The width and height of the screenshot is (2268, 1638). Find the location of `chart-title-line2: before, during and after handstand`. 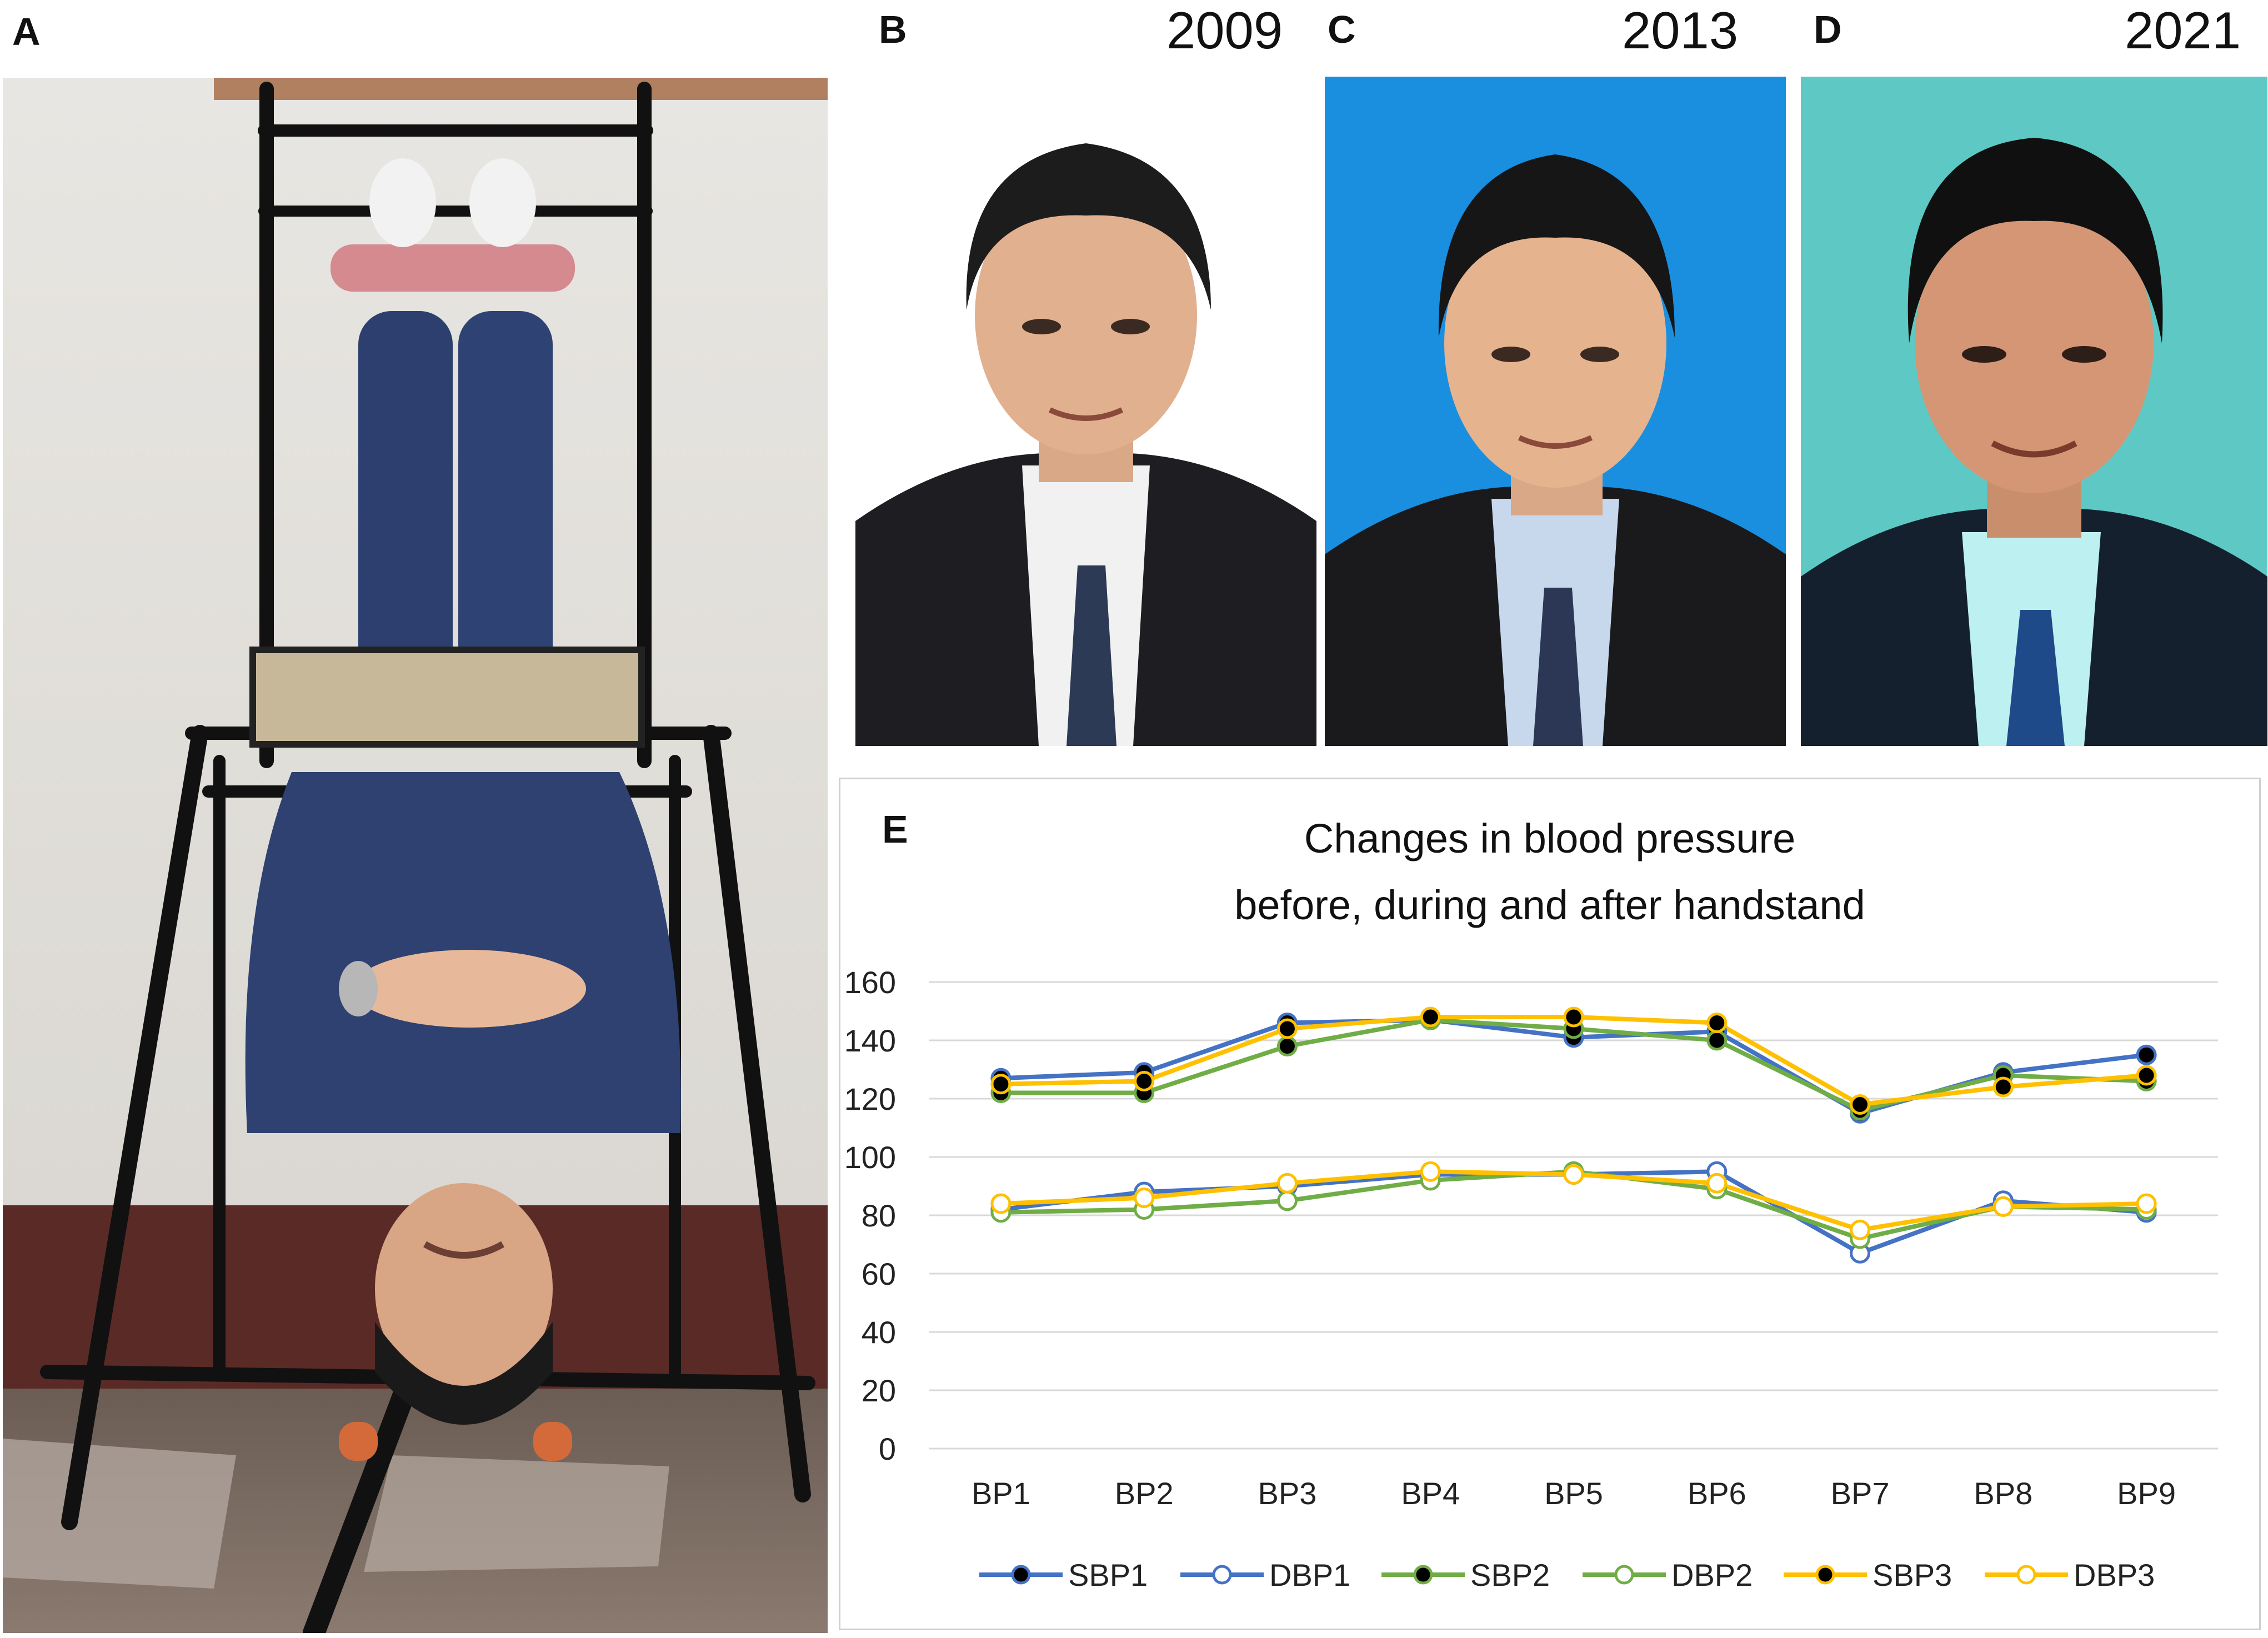

chart-title-line2: before, during and after handstand is located at coordinates (1549, 905).